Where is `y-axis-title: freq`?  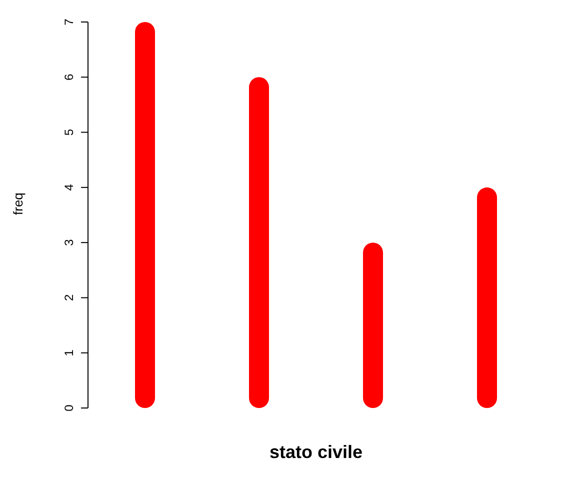
y-axis-title: freq is located at coordinates (18, 203).